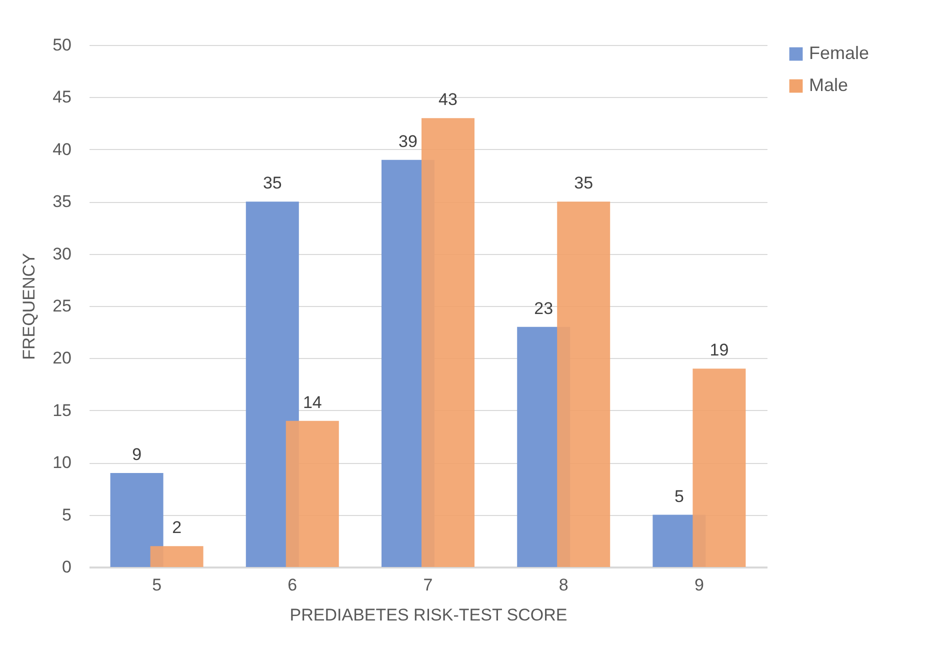 The image size is (952, 671). What do you see at coordinates (62, 254) in the screenshot?
I see `y-tick-label: 30` at bounding box center [62, 254].